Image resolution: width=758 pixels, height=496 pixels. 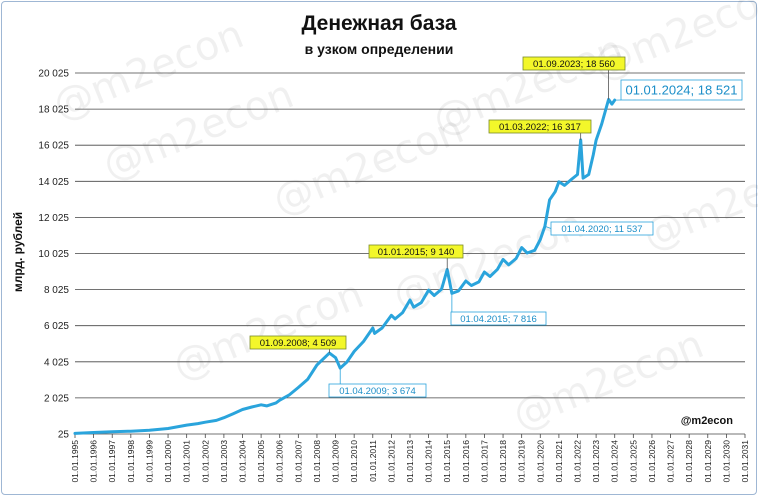 I want to click on x-tick-label: 01.01.2026, so click(x=652, y=461).